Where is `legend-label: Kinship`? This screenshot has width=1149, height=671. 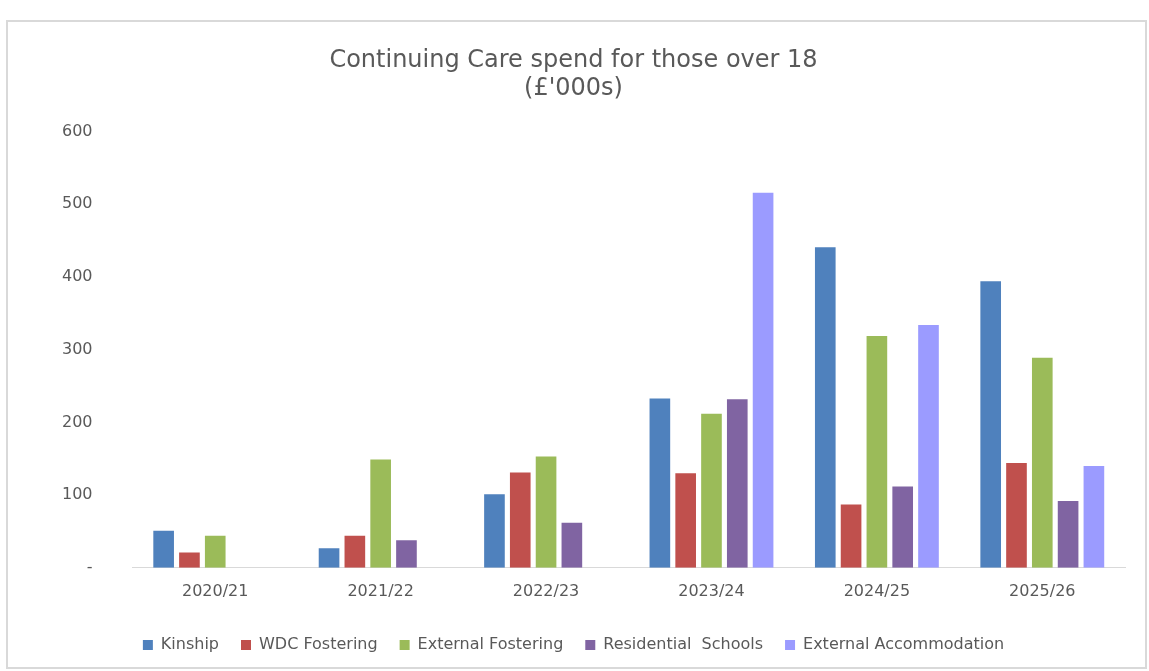
legend-label: Kinship is located at coordinates (190, 644).